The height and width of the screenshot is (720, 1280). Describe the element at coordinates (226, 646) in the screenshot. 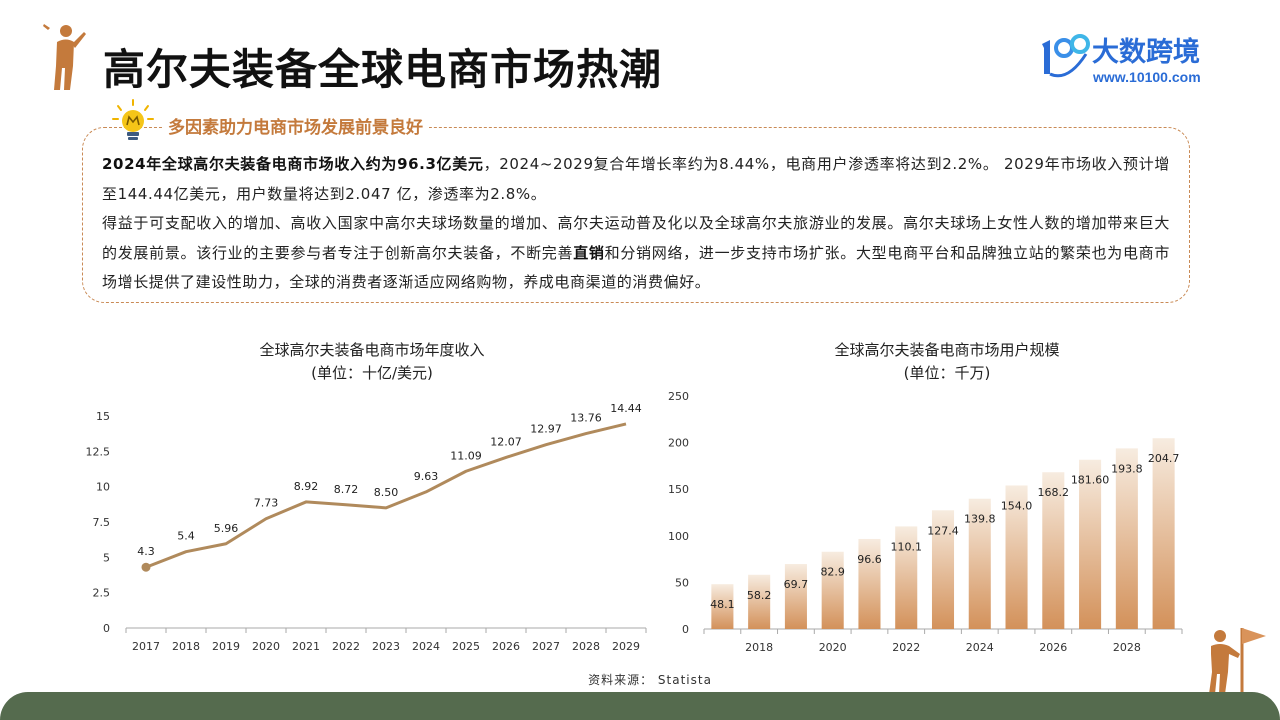

I see `x-tick-label: 2019` at that location.